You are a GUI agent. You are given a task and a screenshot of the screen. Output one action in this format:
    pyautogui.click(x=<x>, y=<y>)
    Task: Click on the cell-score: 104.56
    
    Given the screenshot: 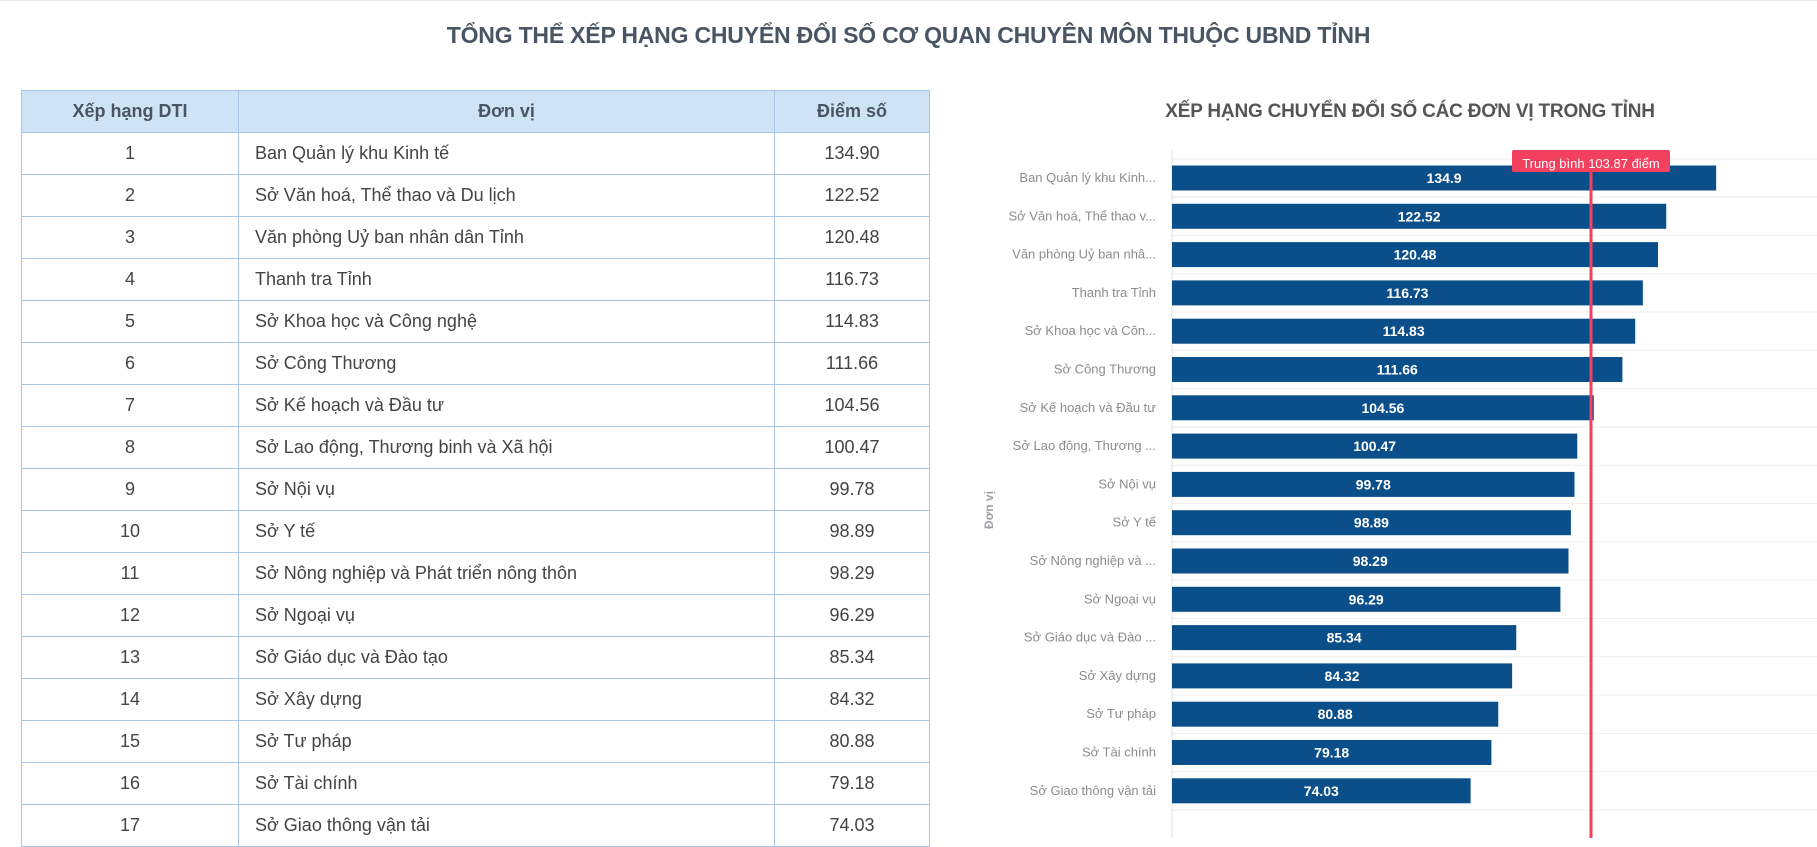 What is the action you would take?
    pyautogui.click(x=852, y=405)
    